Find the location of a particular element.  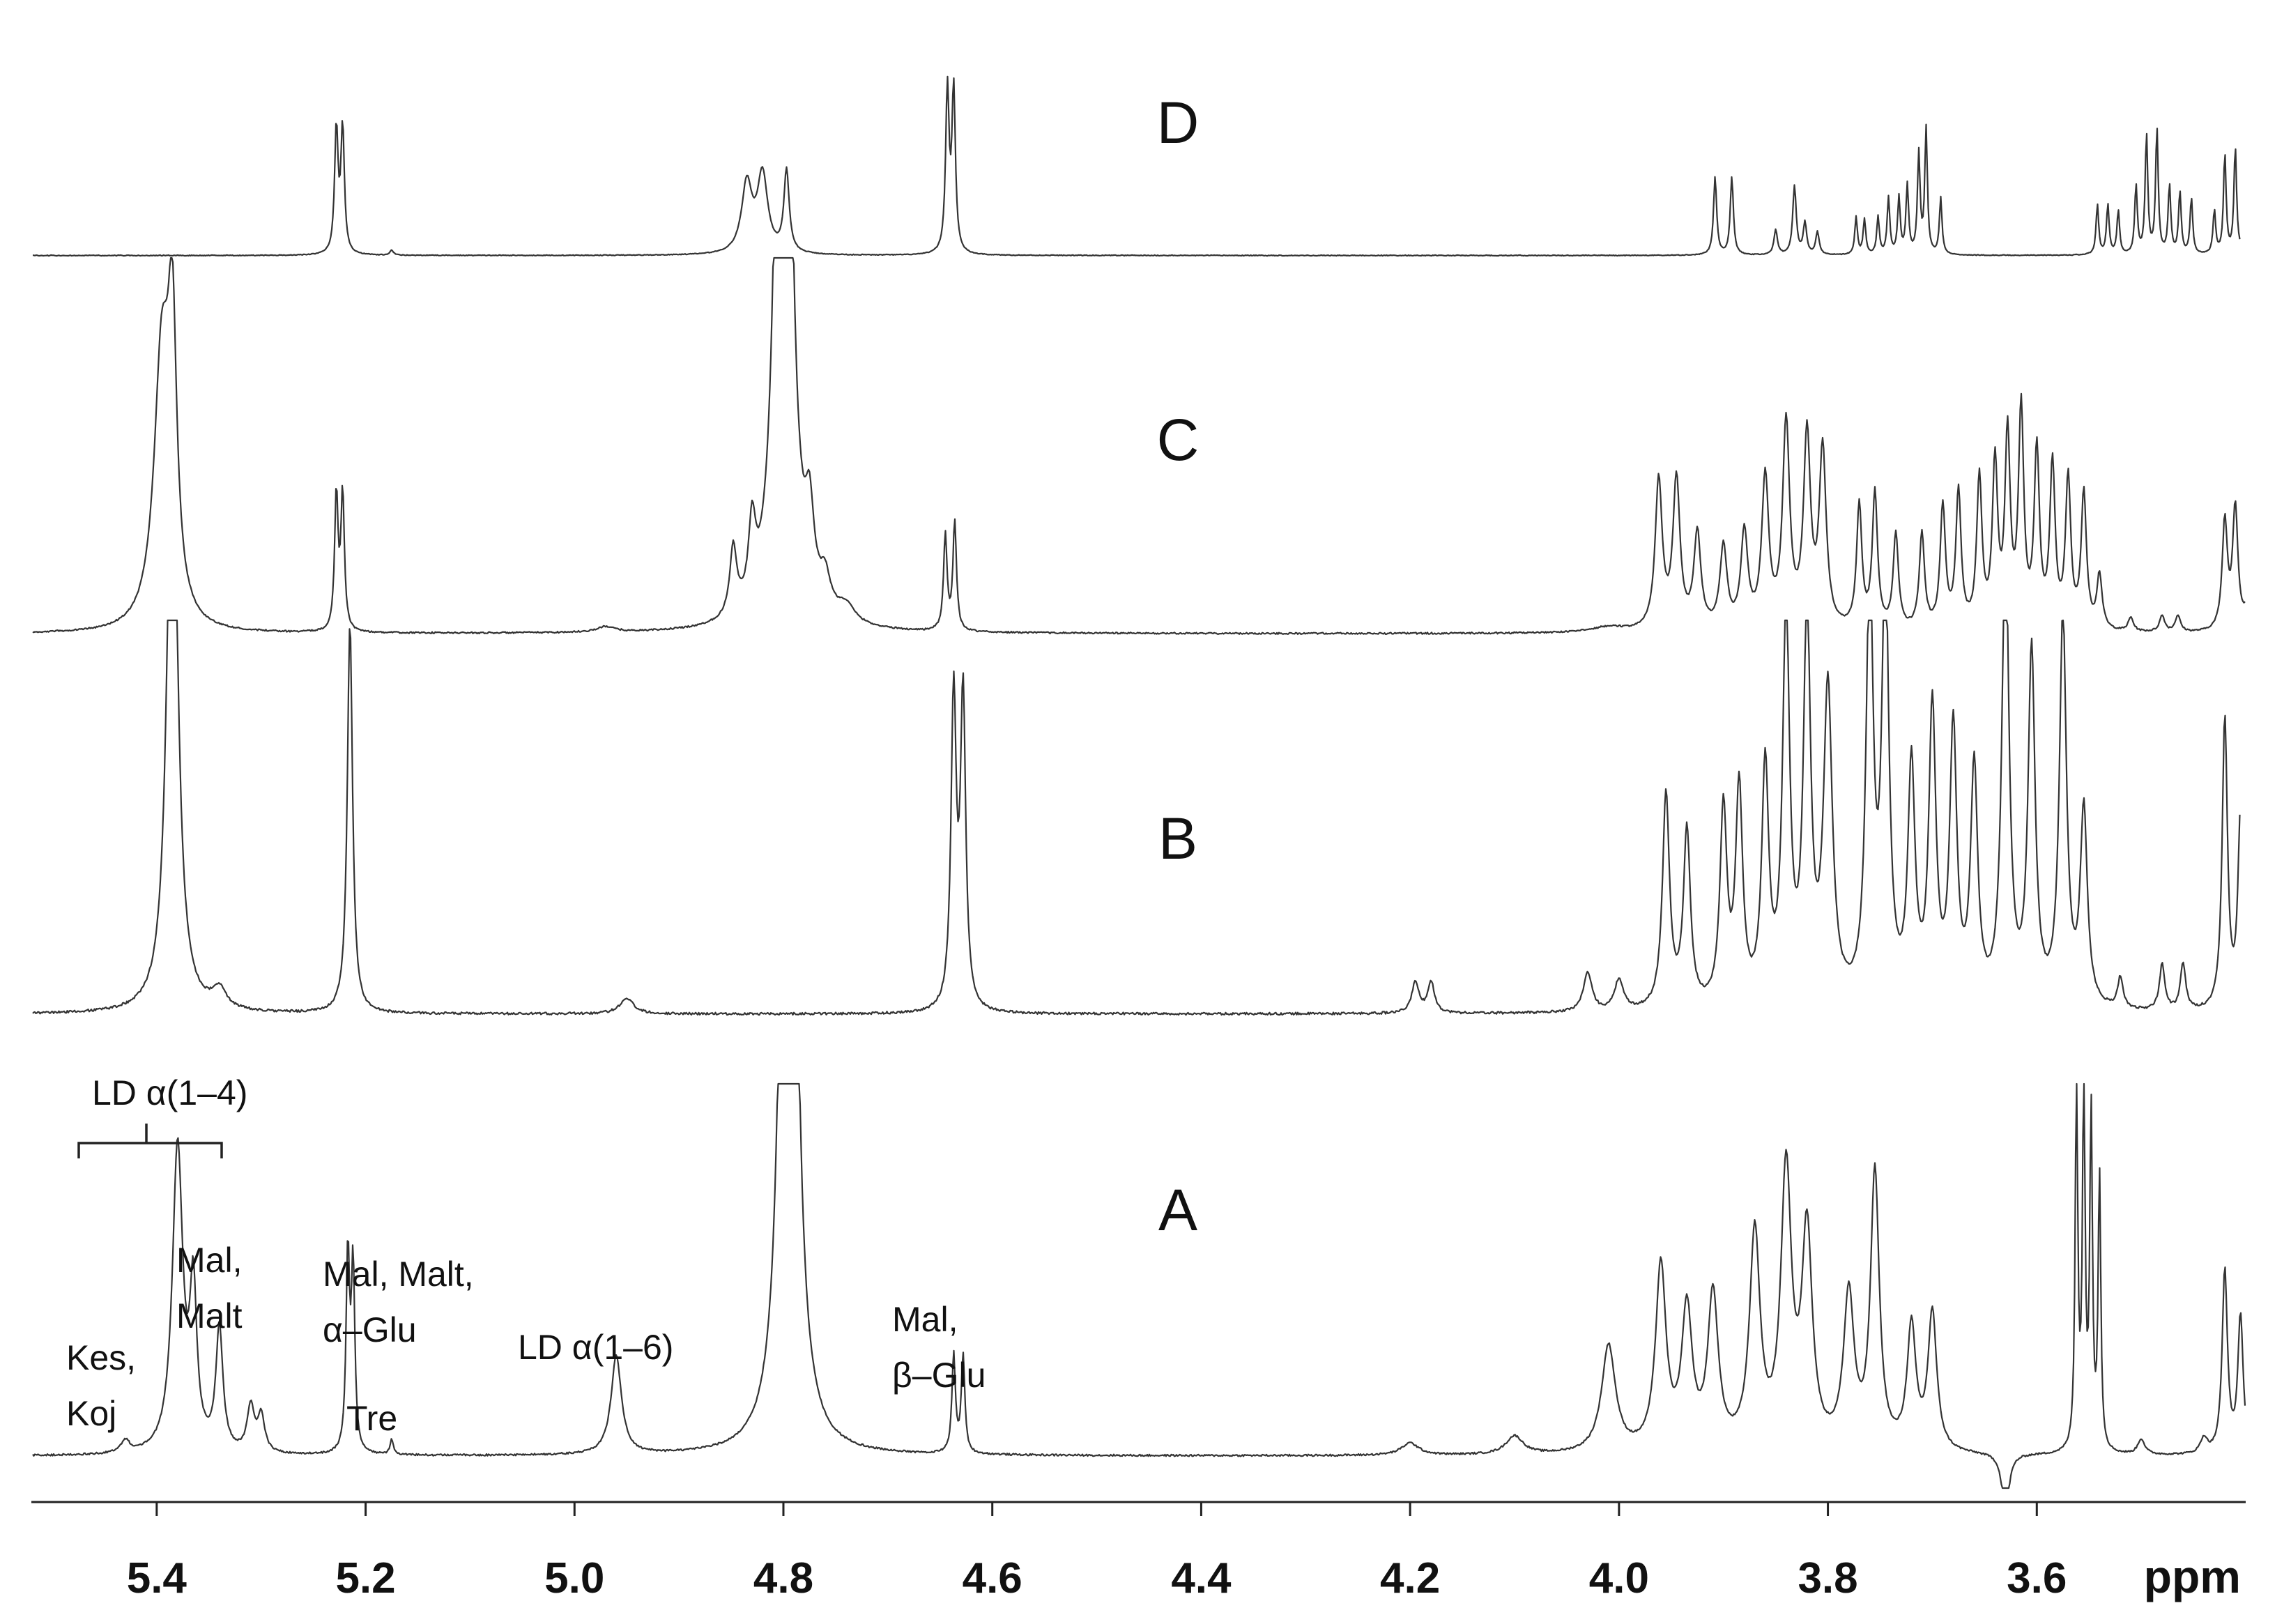

annotation-mal-malt-aglu-line2: α–Glu is located at coordinates (370, 1329).